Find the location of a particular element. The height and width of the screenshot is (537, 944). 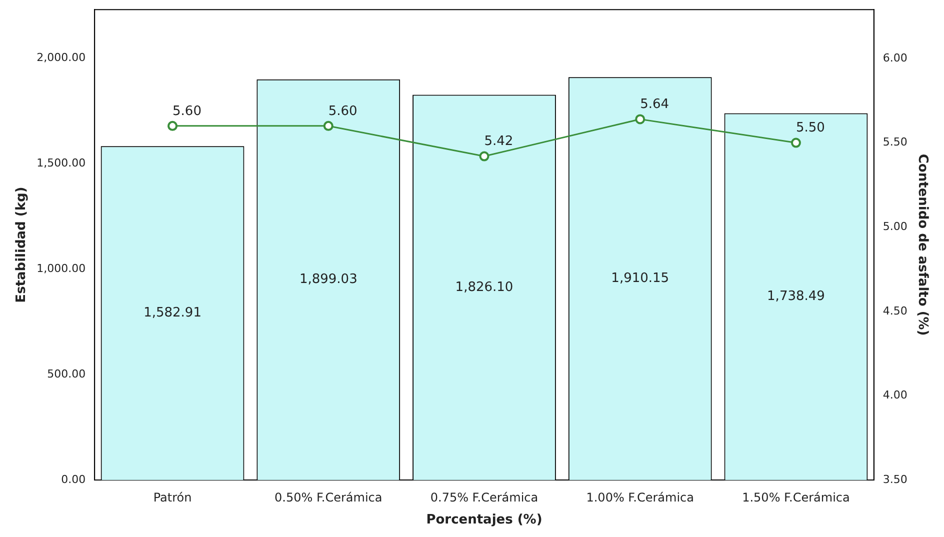

data-label: 1,899.03 is located at coordinates (328, 280).